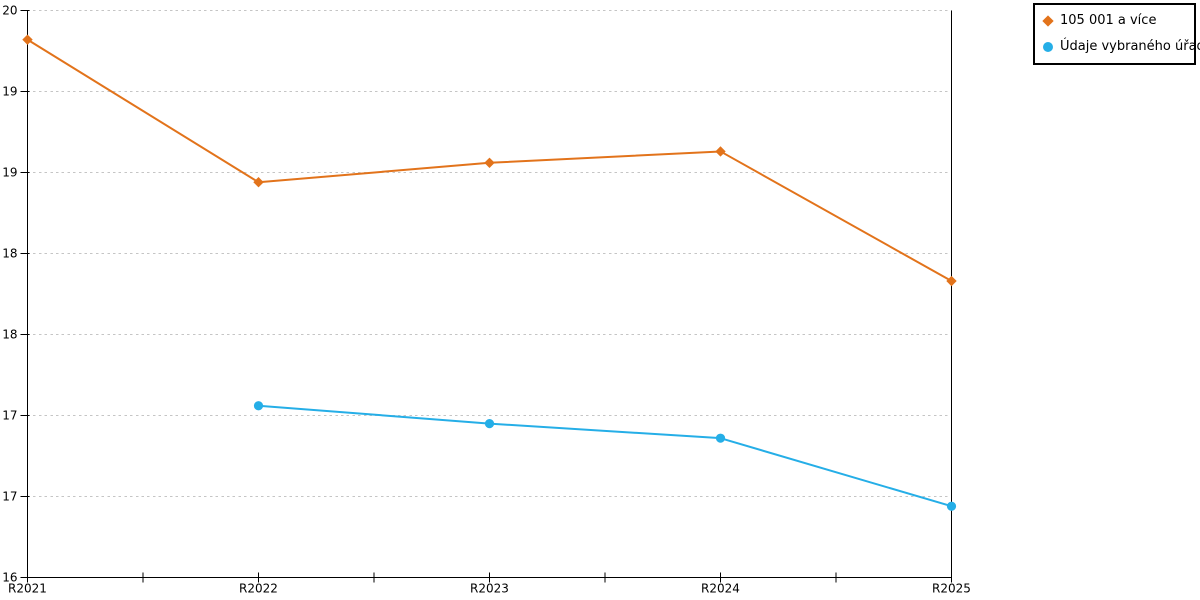  I want to click on chart-legend: 105 001 a více Údaje vybraného úřadu, so click(1116, 34).